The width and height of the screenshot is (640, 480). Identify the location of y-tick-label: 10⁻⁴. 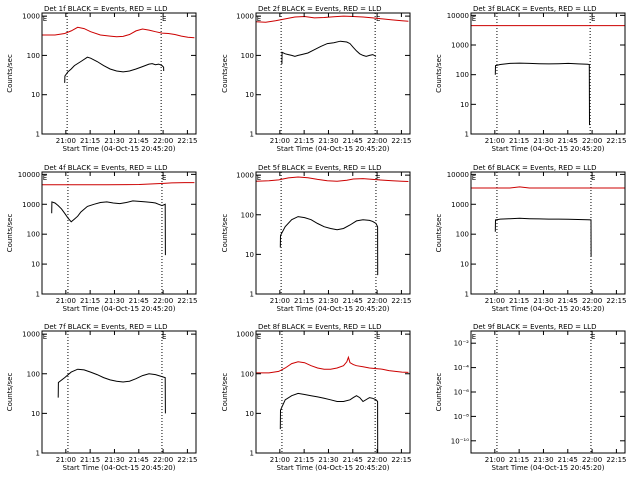
(462, 368).